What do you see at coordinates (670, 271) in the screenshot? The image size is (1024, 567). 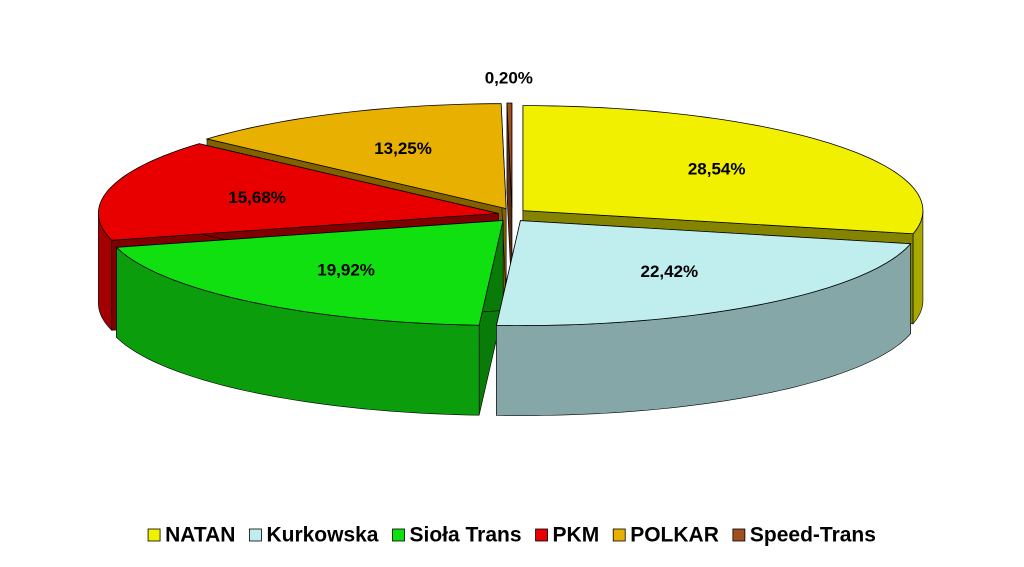 I see `value-label: 22,42%` at bounding box center [670, 271].